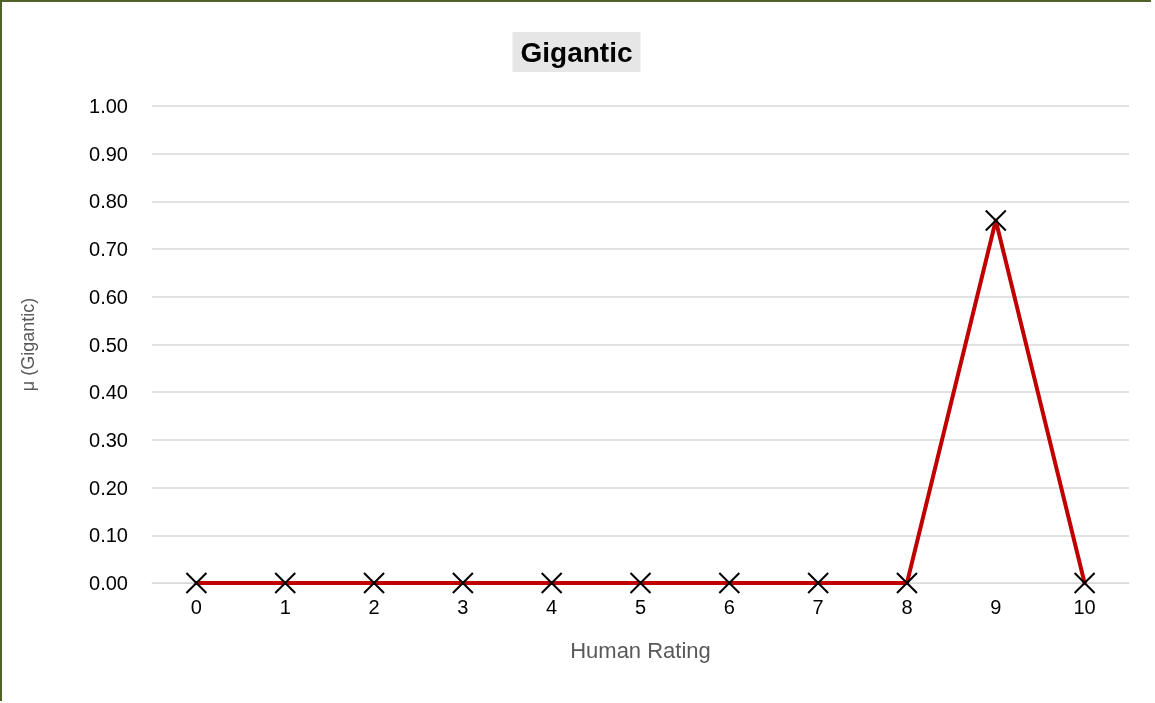 This screenshot has width=1155, height=703. I want to click on x-tick-label: 10, so click(1084, 607).